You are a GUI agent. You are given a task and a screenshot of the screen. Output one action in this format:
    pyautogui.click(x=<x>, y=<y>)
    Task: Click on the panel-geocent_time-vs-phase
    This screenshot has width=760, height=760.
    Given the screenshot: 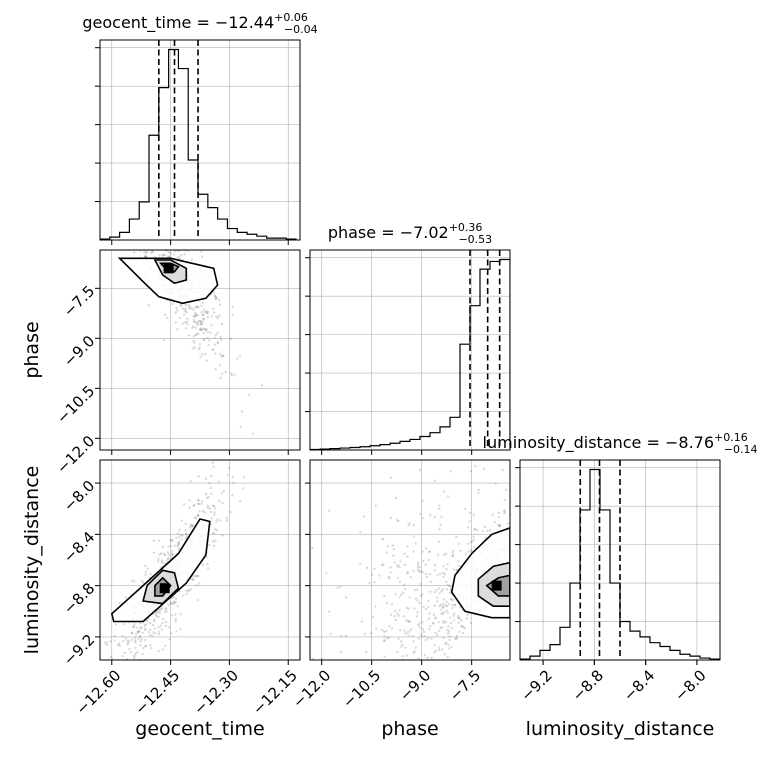 What is the action you would take?
    pyautogui.click(x=200, y=311)
    